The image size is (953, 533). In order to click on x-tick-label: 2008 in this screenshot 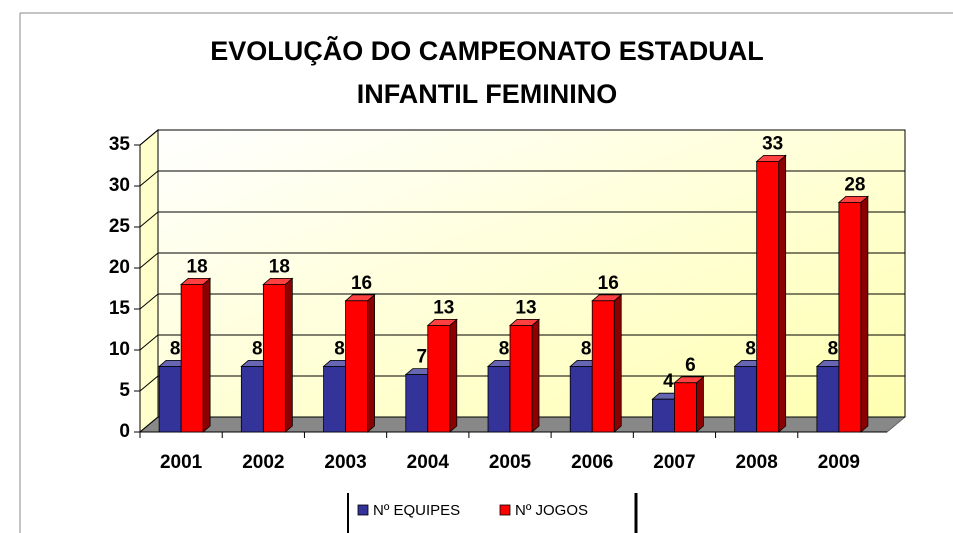, I will do `click(757, 462)`.